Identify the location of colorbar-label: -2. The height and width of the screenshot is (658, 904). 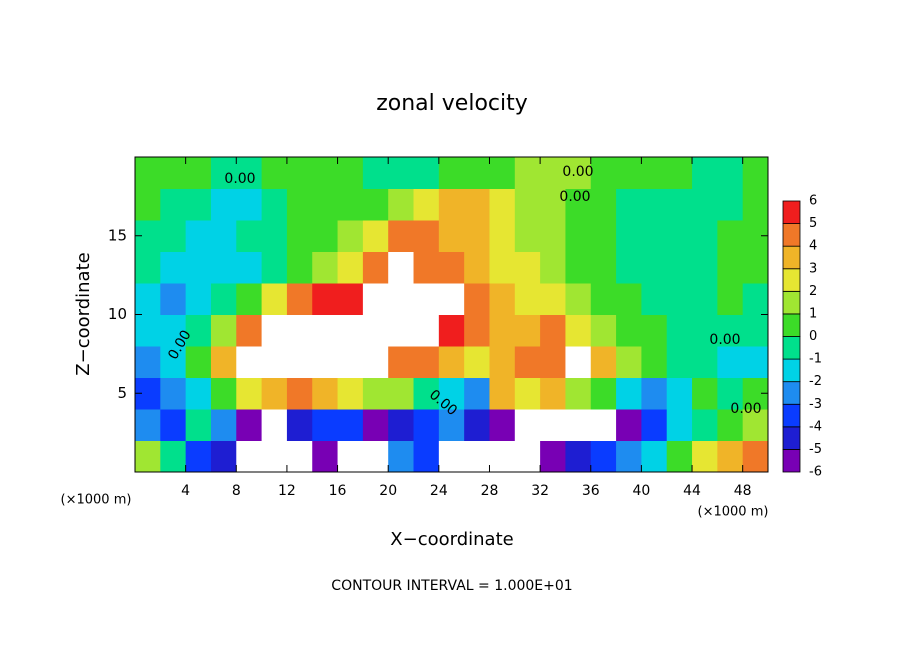
(815, 381).